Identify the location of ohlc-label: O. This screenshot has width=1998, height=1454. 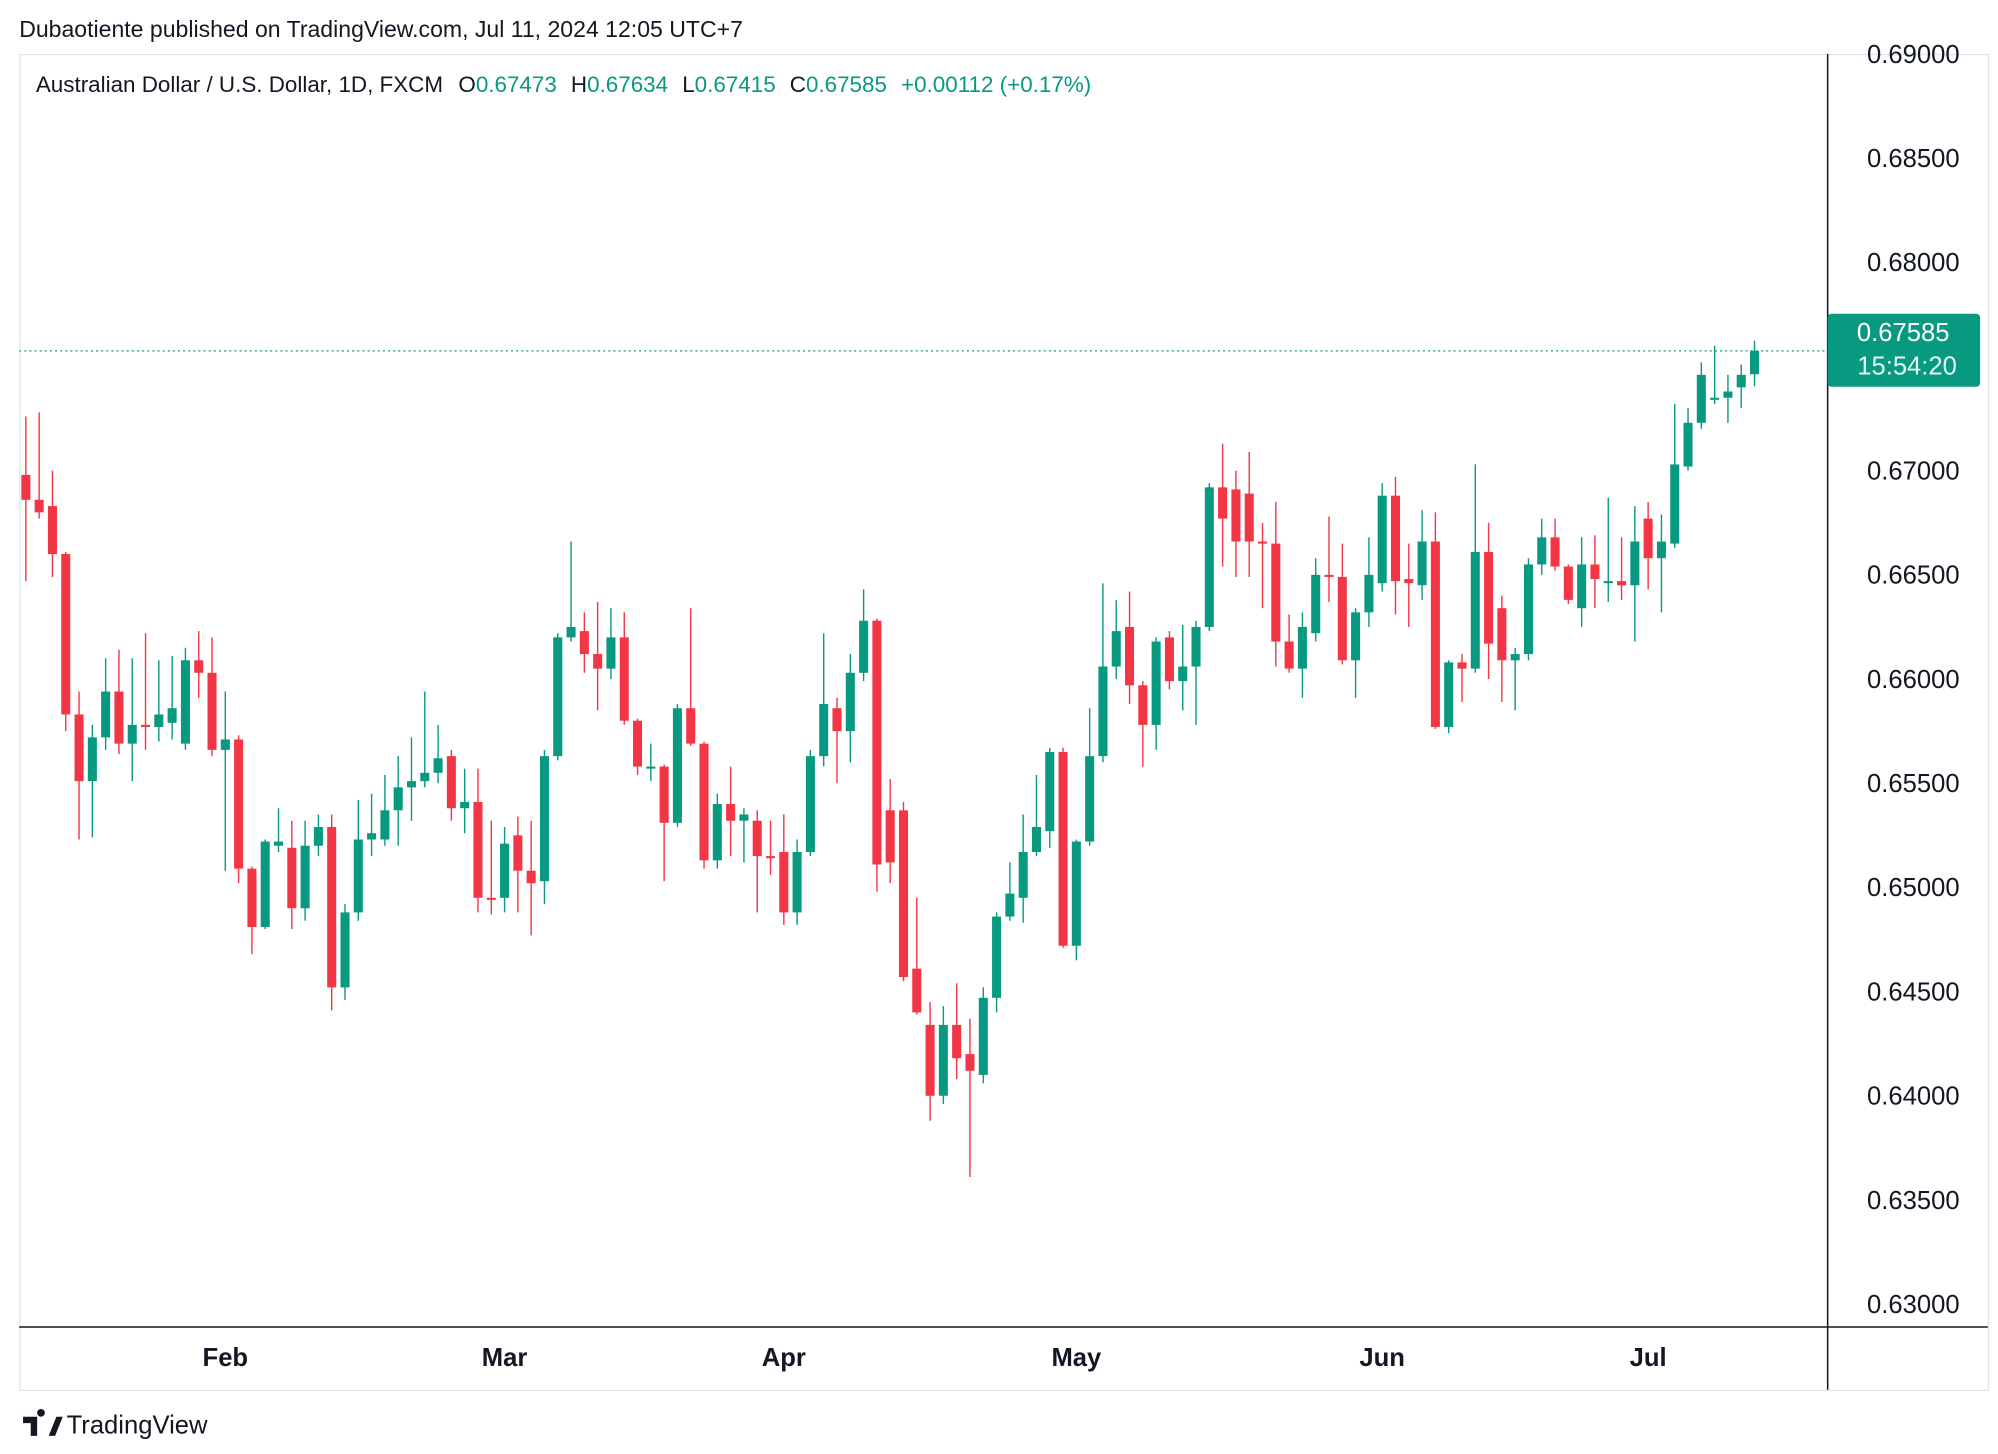
(466, 84).